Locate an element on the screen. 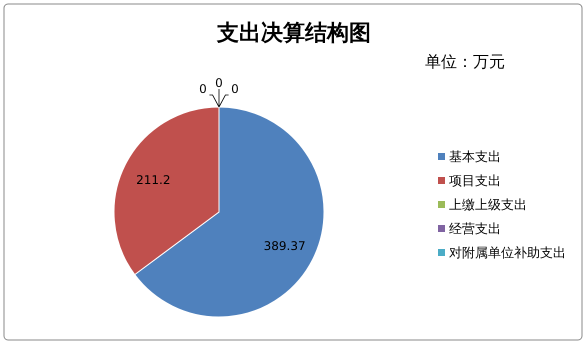 The height and width of the screenshot is (347, 588). legend-label: 基本支出 is located at coordinates (475, 157).